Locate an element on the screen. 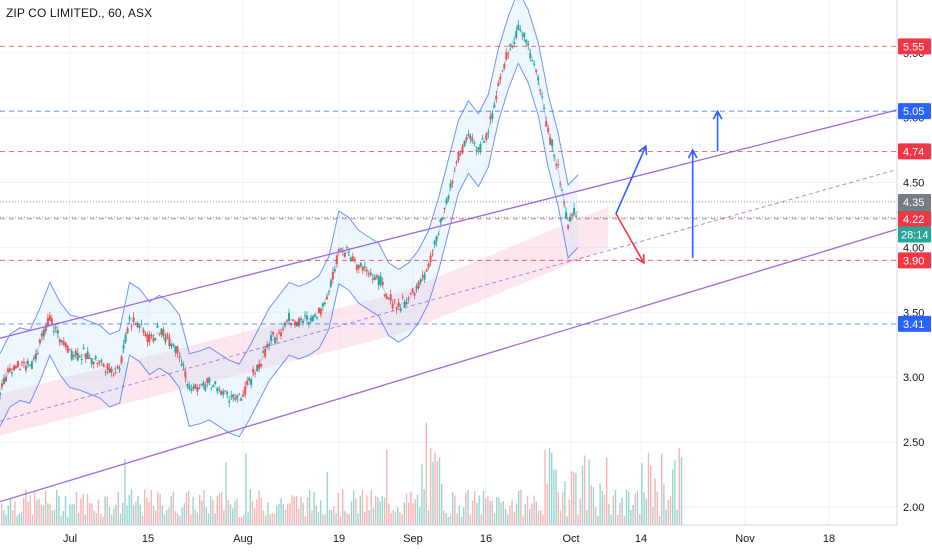 The width and height of the screenshot is (932, 555). arrow-head is located at coordinates (717, 114).